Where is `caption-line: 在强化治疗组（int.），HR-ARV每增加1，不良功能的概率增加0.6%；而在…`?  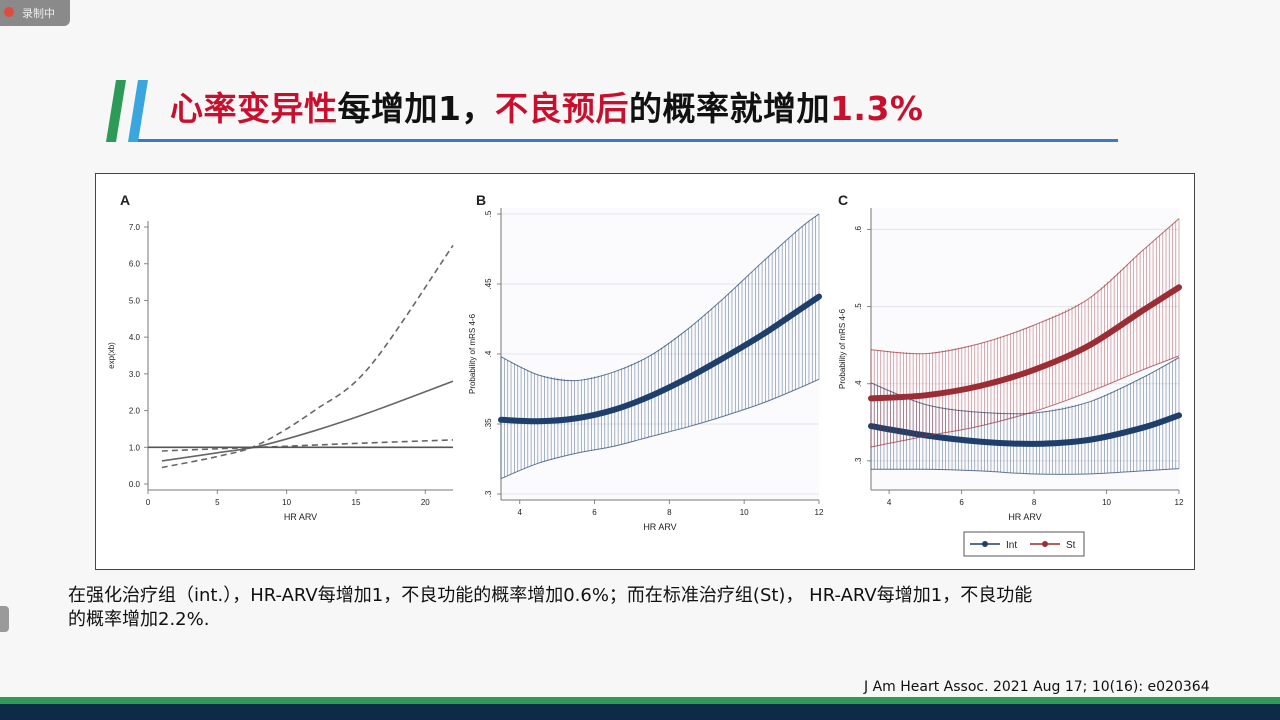
caption-line: 在强化治疗组（int.），HR-ARV每增加1，不良功能的概率增加0.6%；而在… is located at coordinates (550, 595).